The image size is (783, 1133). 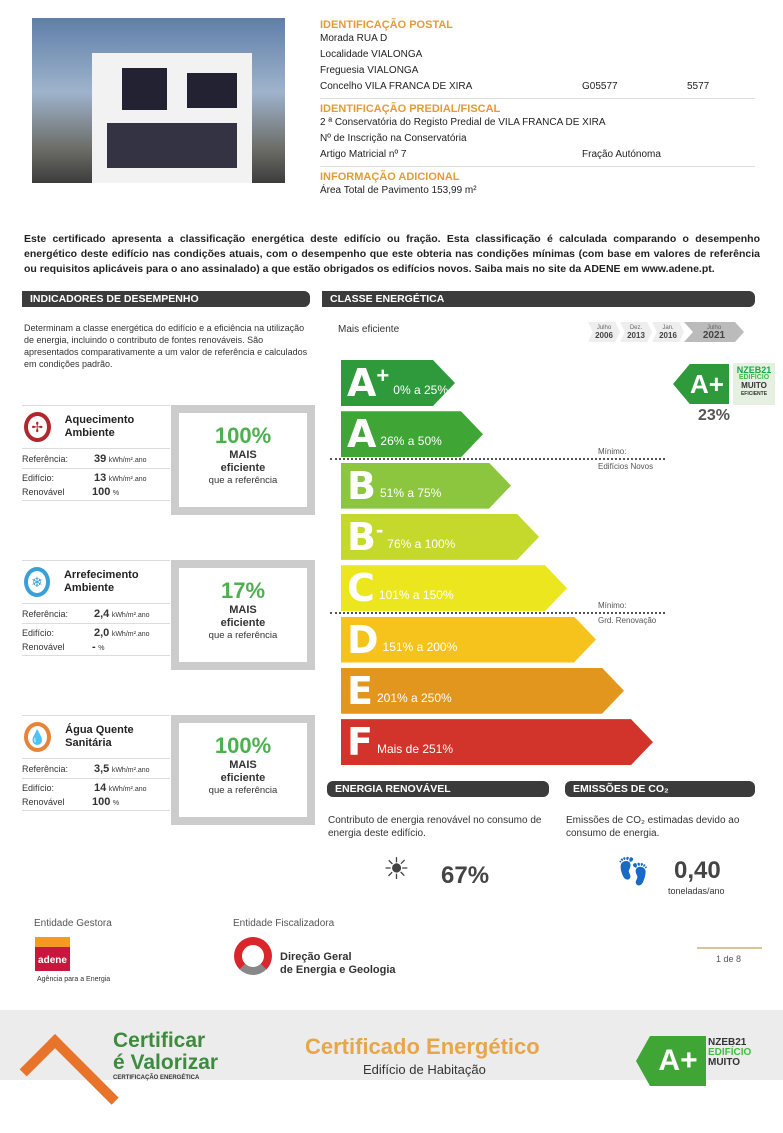 What do you see at coordinates (660, 789) in the screenshot?
I see `co2-heading: EMISSÕES DE CO₂` at bounding box center [660, 789].